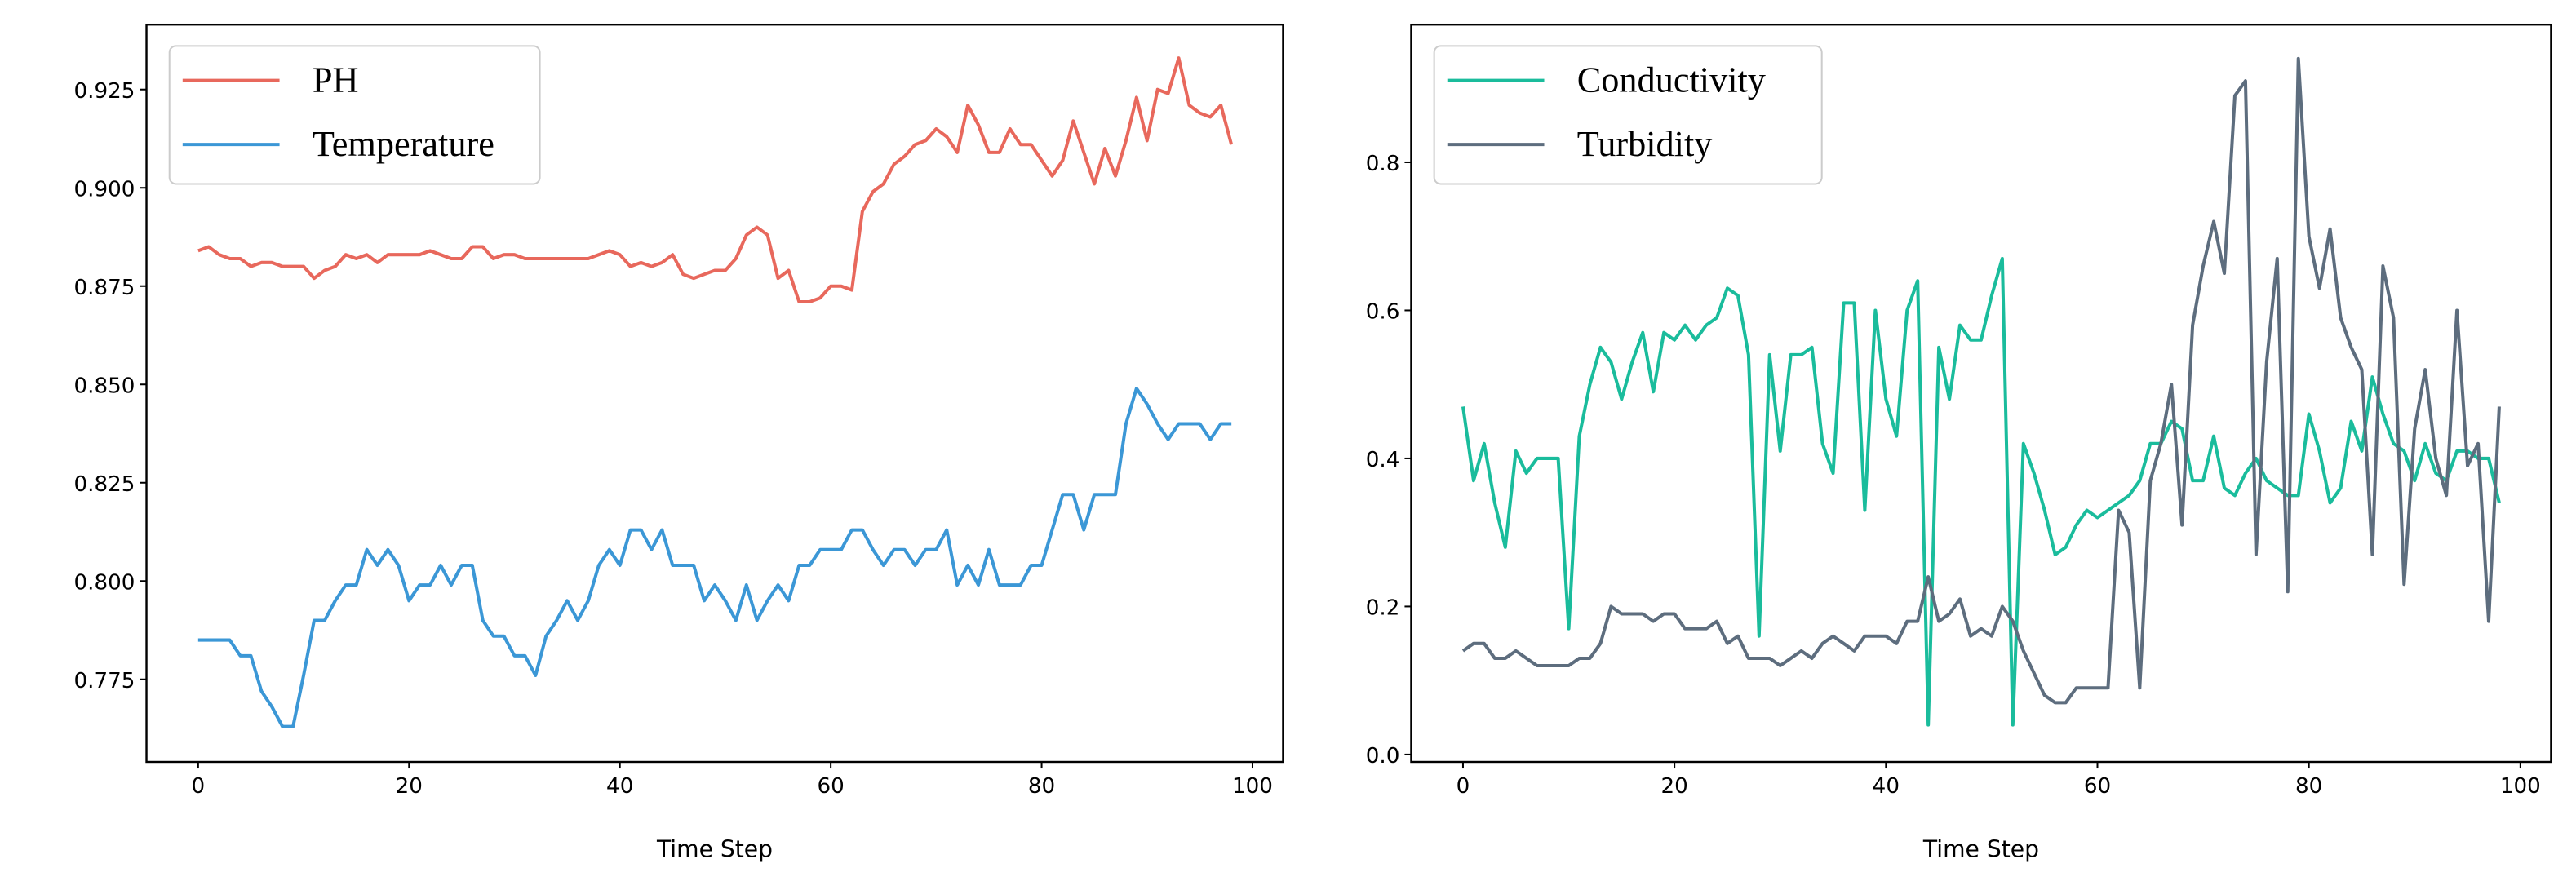 Image resolution: width=2576 pixels, height=890 pixels. What do you see at coordinates (104, 288) in the screenshot?
I see `y-tick-label: 0.875` at bounding box center [104, 288].